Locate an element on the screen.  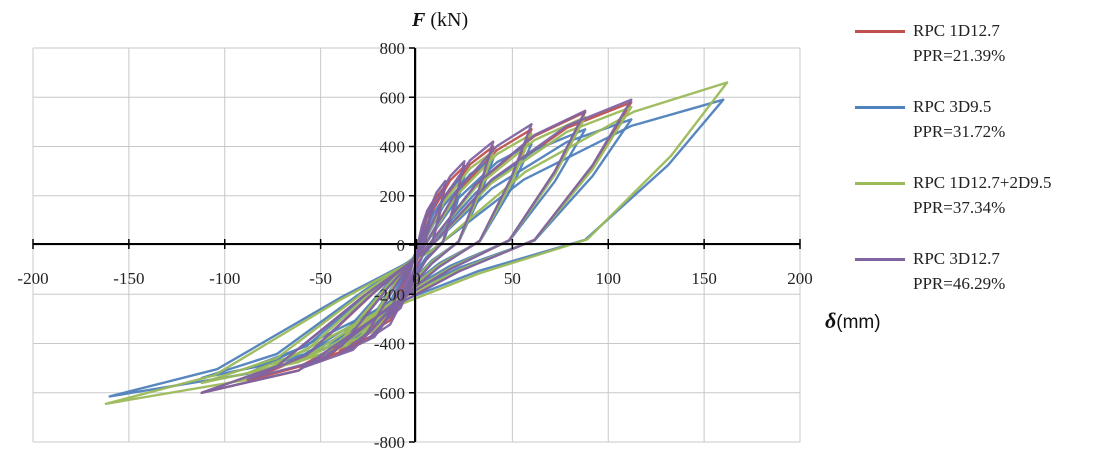
x-axis-symbol: δ is located at coordinates (830, 320).